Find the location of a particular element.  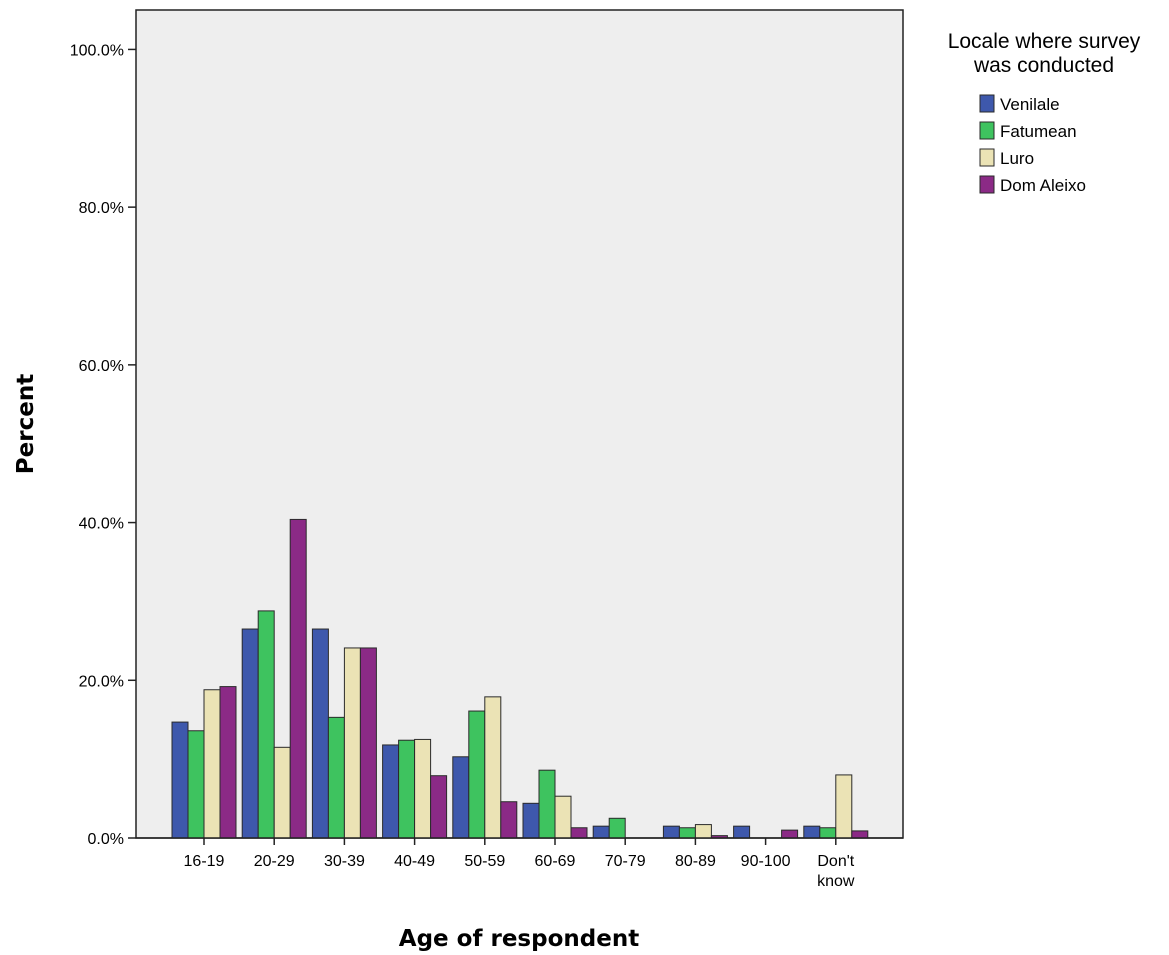

y-tick-label: 0.0% is located at coordinates (106, 839).